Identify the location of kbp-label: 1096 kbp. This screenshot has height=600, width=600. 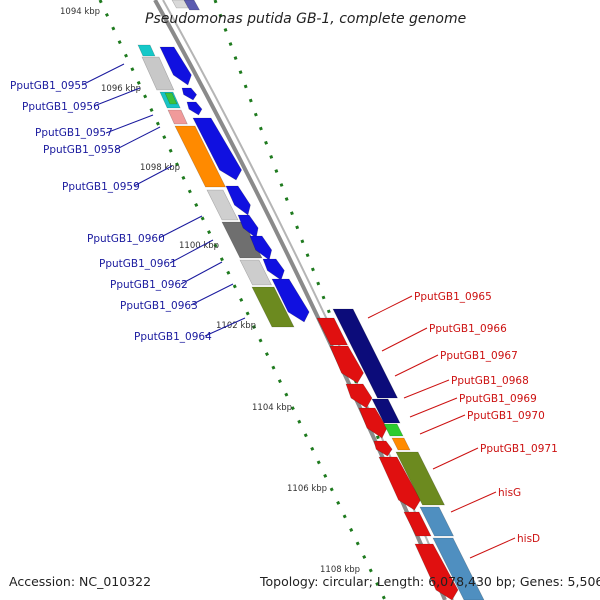
(121, 89).